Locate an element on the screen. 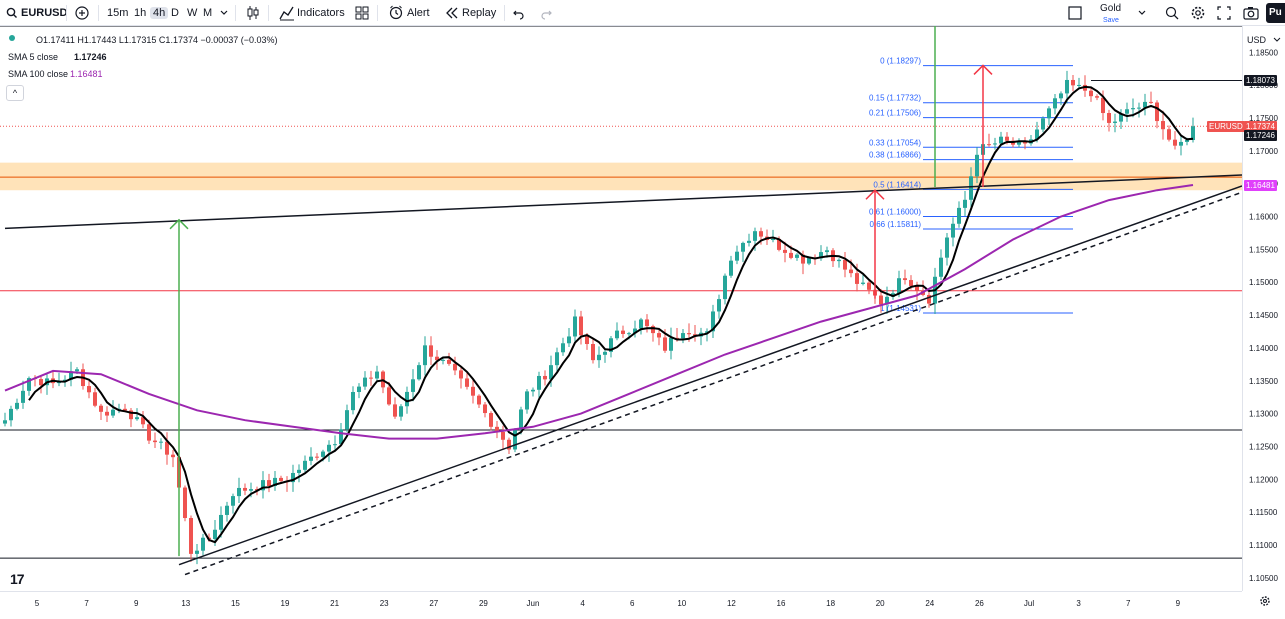  timeframe-4h: 4h is located at coordinates (159, 13).